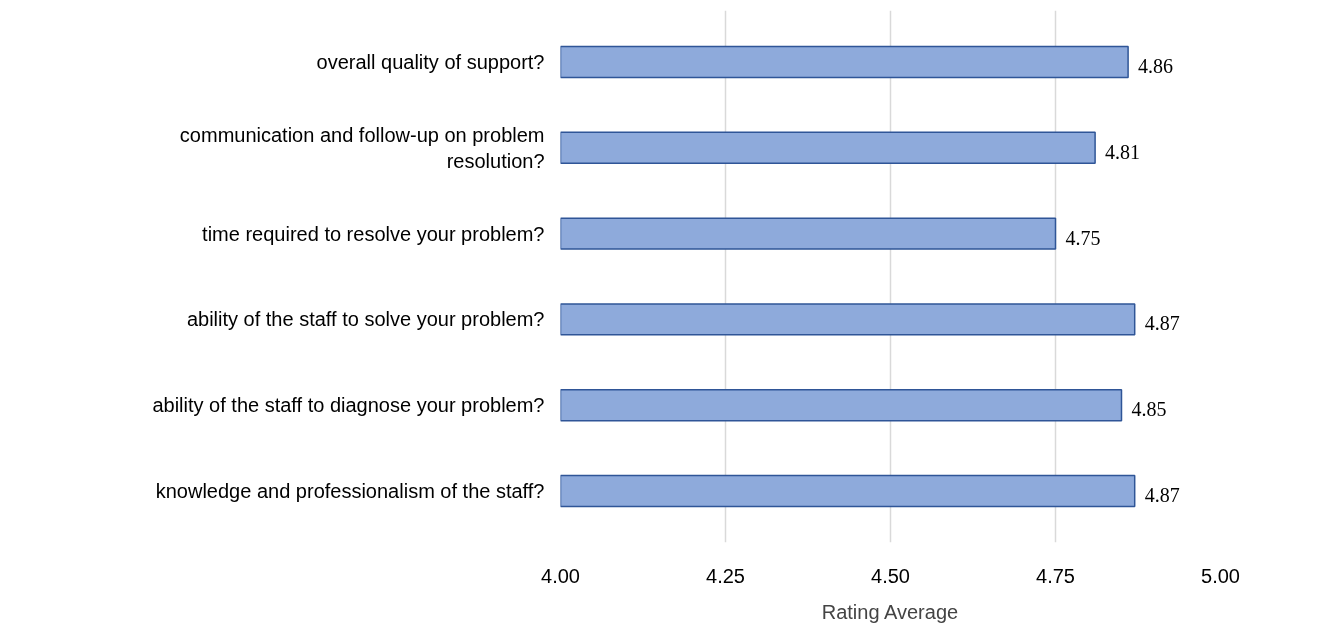 This screenshot has width=1319, height=631. What do you see at coordinates (430, 61) in the screenshot?
I see `y-tick-label: overall quality of support?` at bounding box center [430, 61].